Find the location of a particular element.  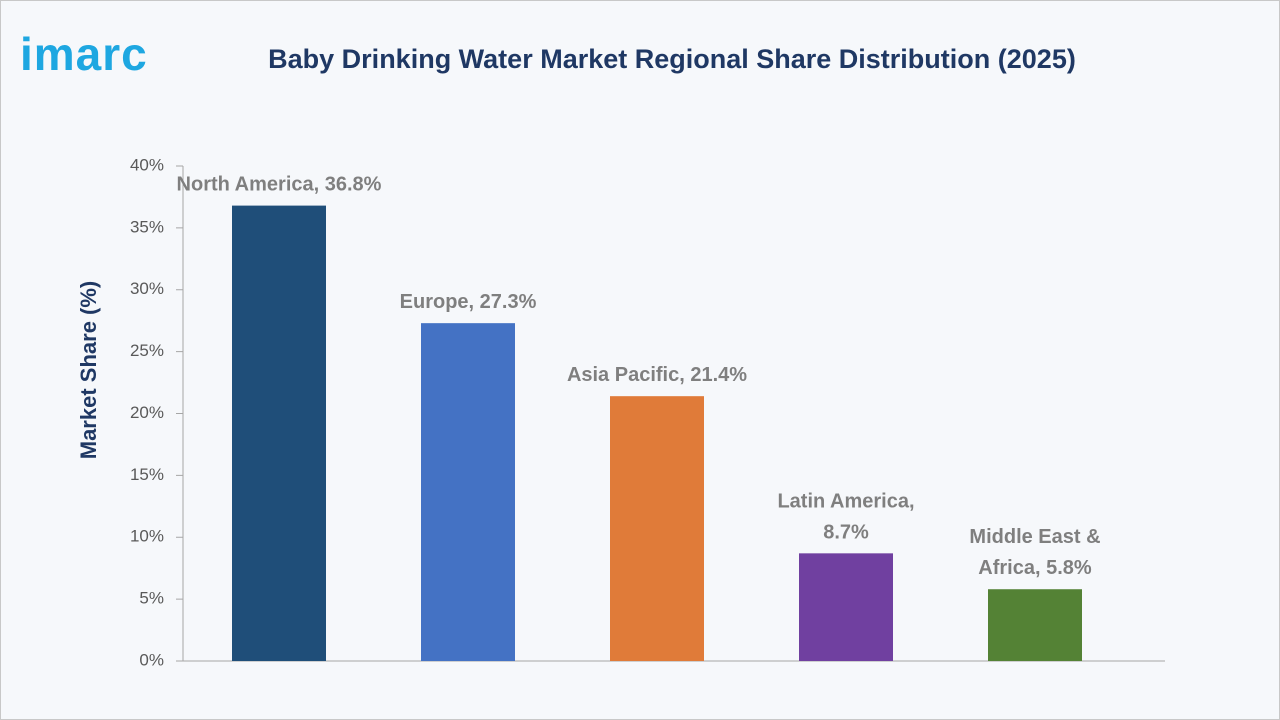

value-label-line: Europe, 27.3% is located at coordinates (468, 302).